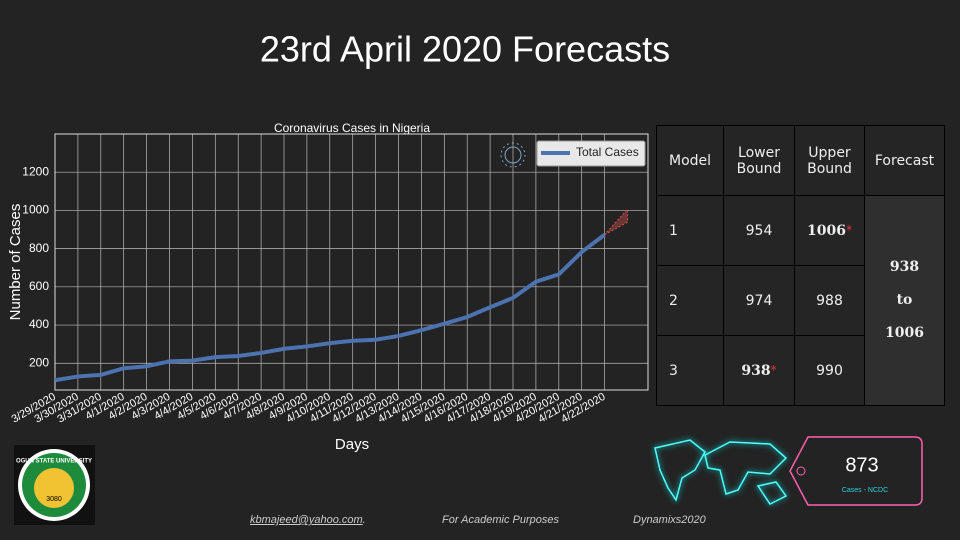 The width and height of the screenshot is (960, 540). What do you see at coordinates (352, 444) in the screenshot?
I see `x-axis-label: Days` at bounding box center [352, 444].